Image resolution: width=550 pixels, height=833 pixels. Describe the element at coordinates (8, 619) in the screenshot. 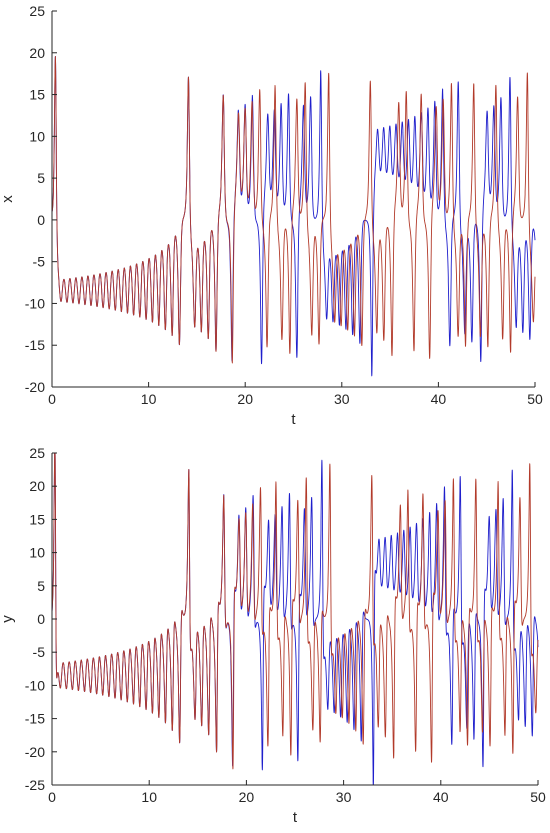

I see `y-axis-label: y` at that location.